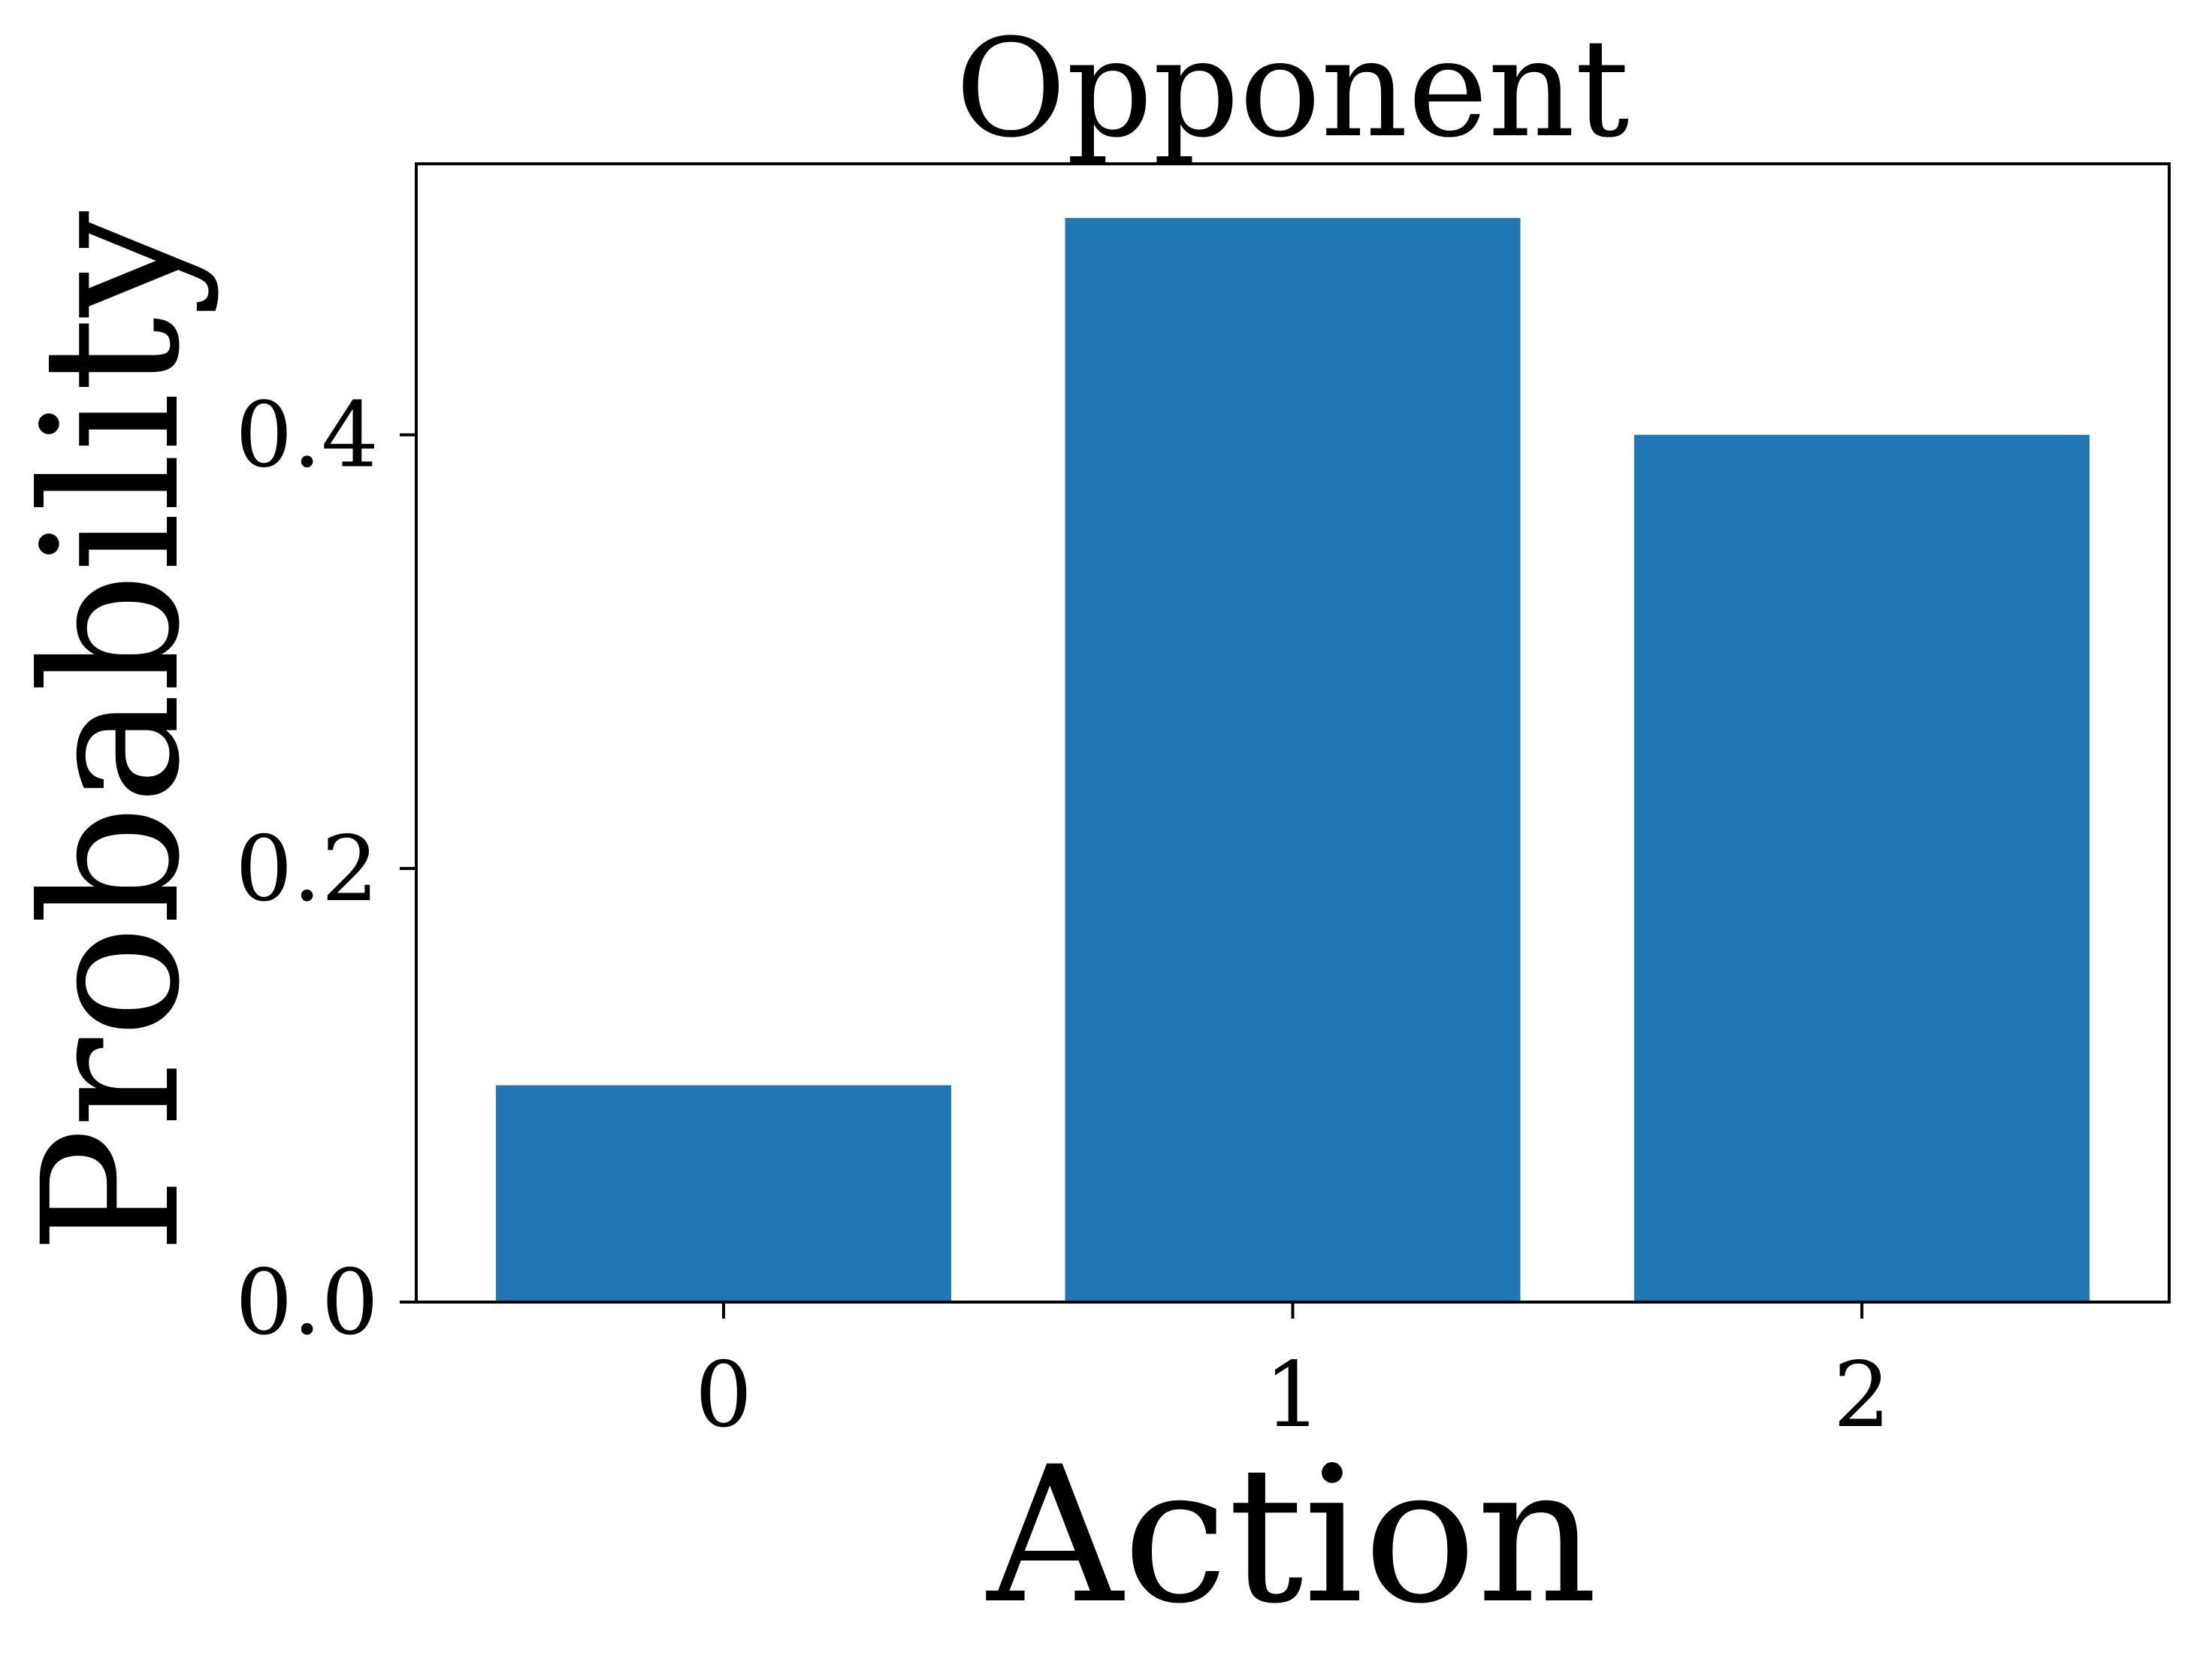 The width and height of the screenshot is (2200, 1680). What do you see at coordinates (307, 870) in the screenshot?
I see `y-tick-label: 0.2` at bounding box center [307, 870].